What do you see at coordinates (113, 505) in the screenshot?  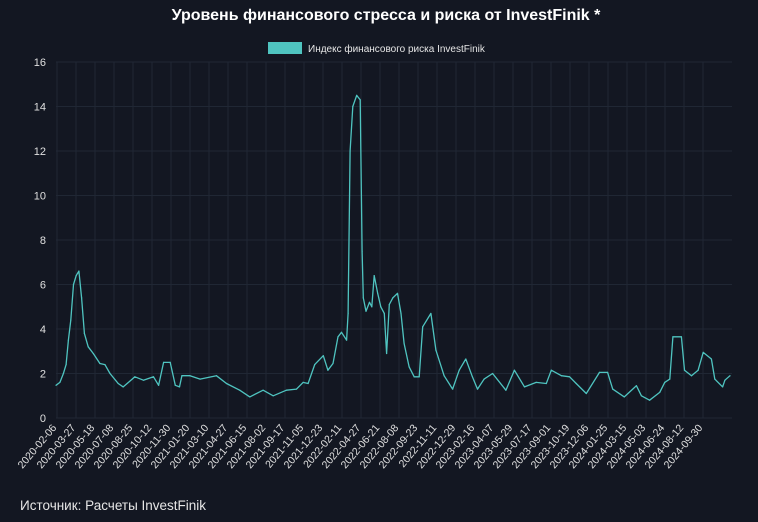 I see `source-note: Источник: Расчеты InvestFinik` at bounding box center [113, 505].